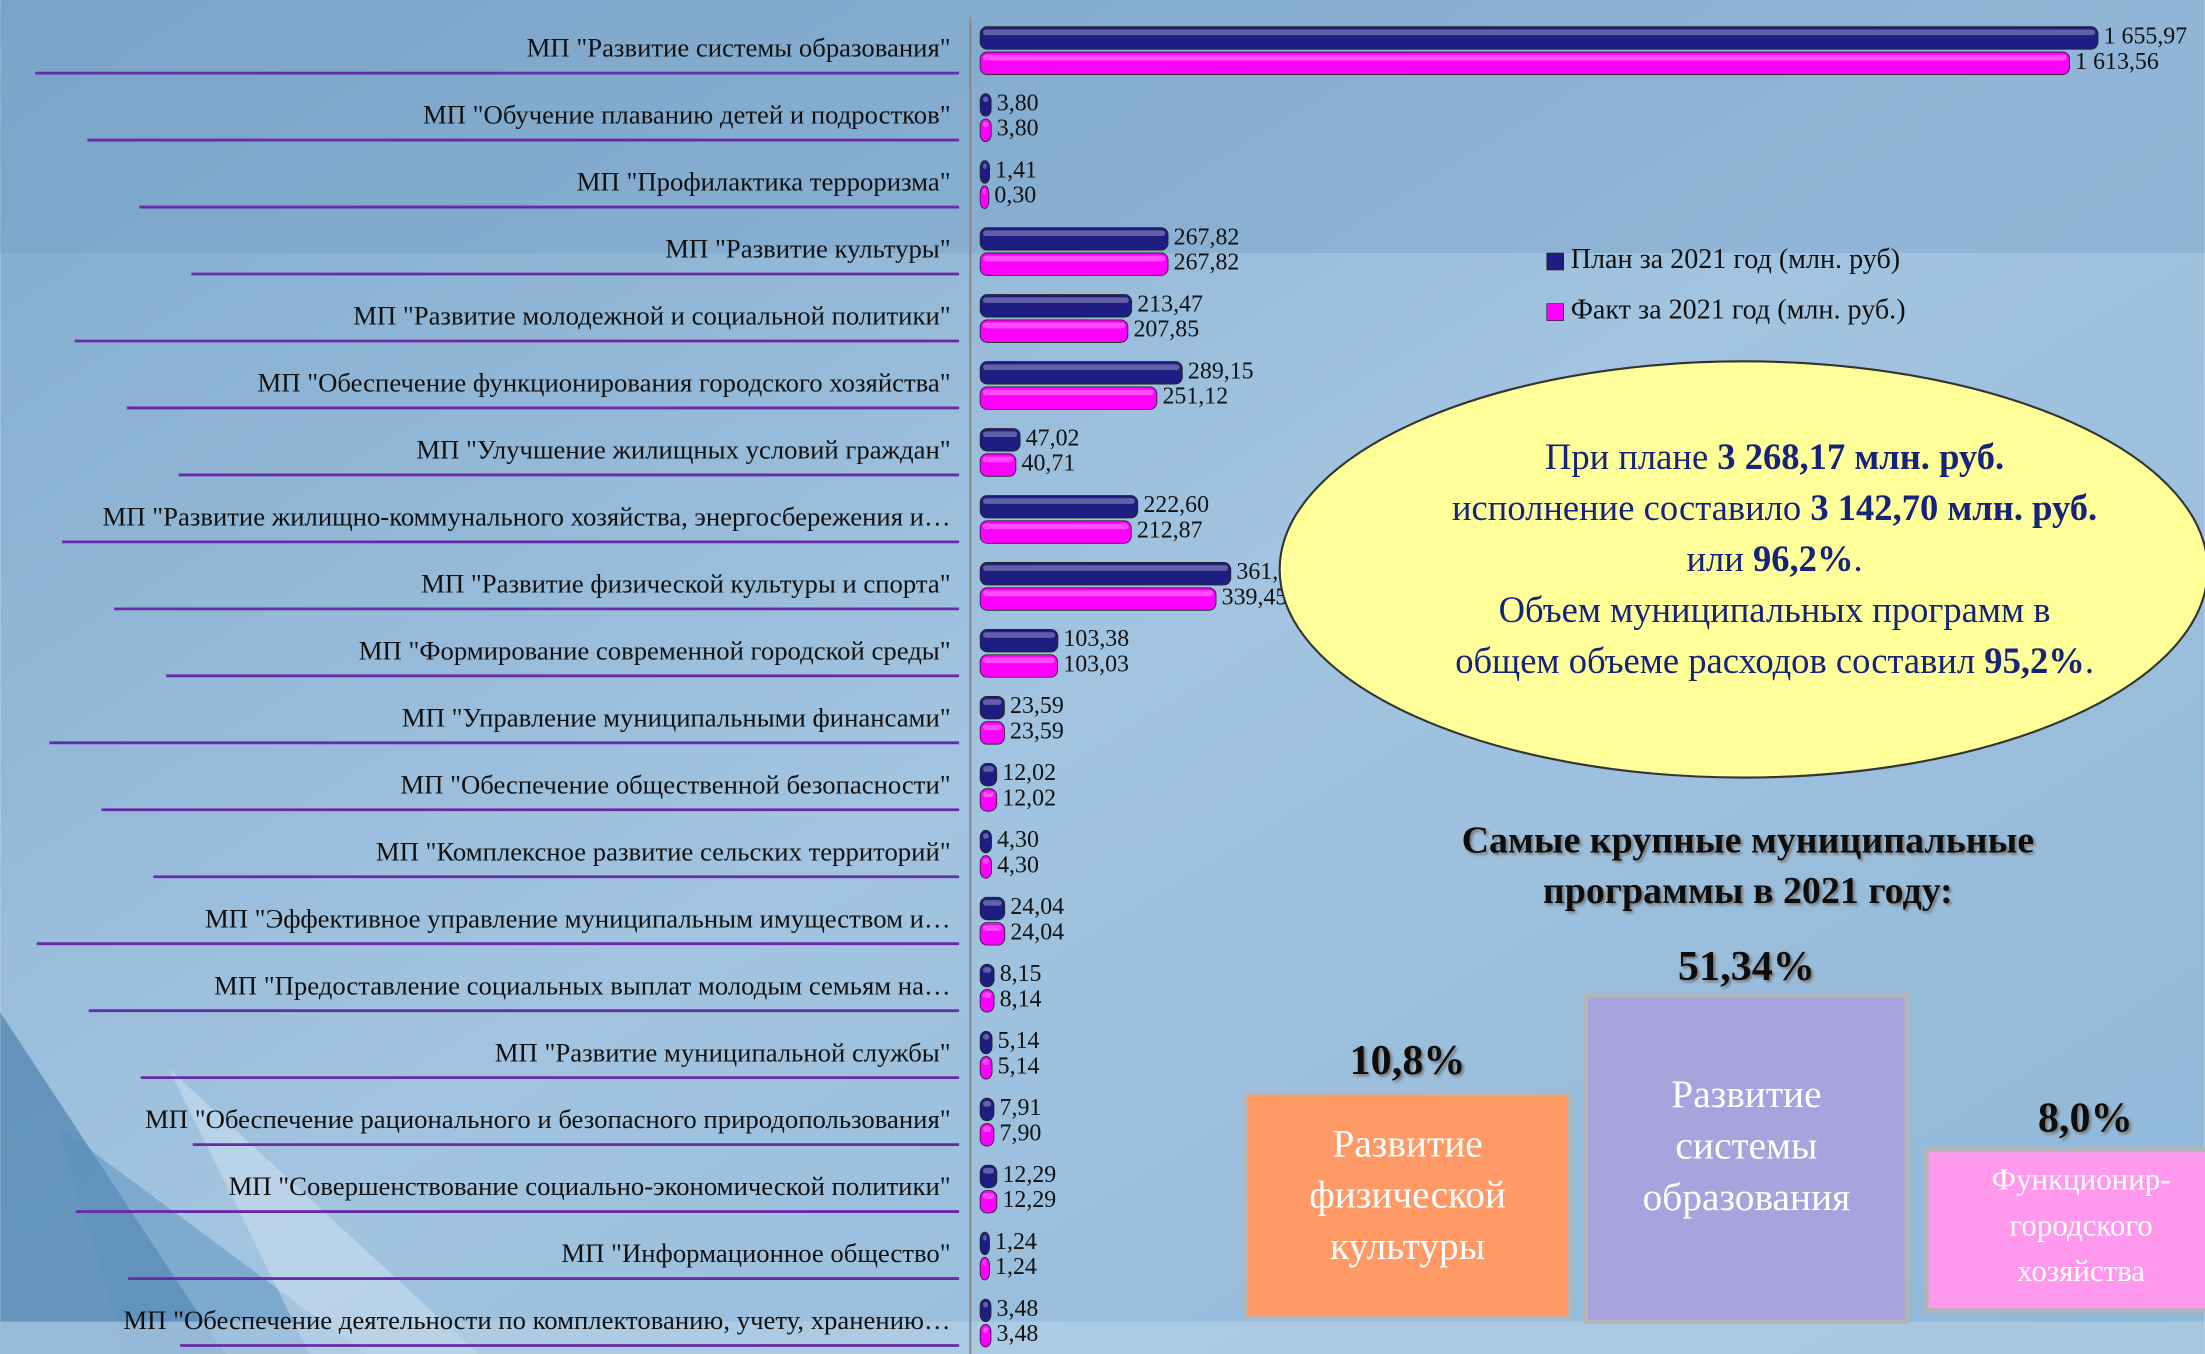 The height and width of the screenshot is (1354, 2205). I want to click on value-label: 23,59, so click(1037, 706).